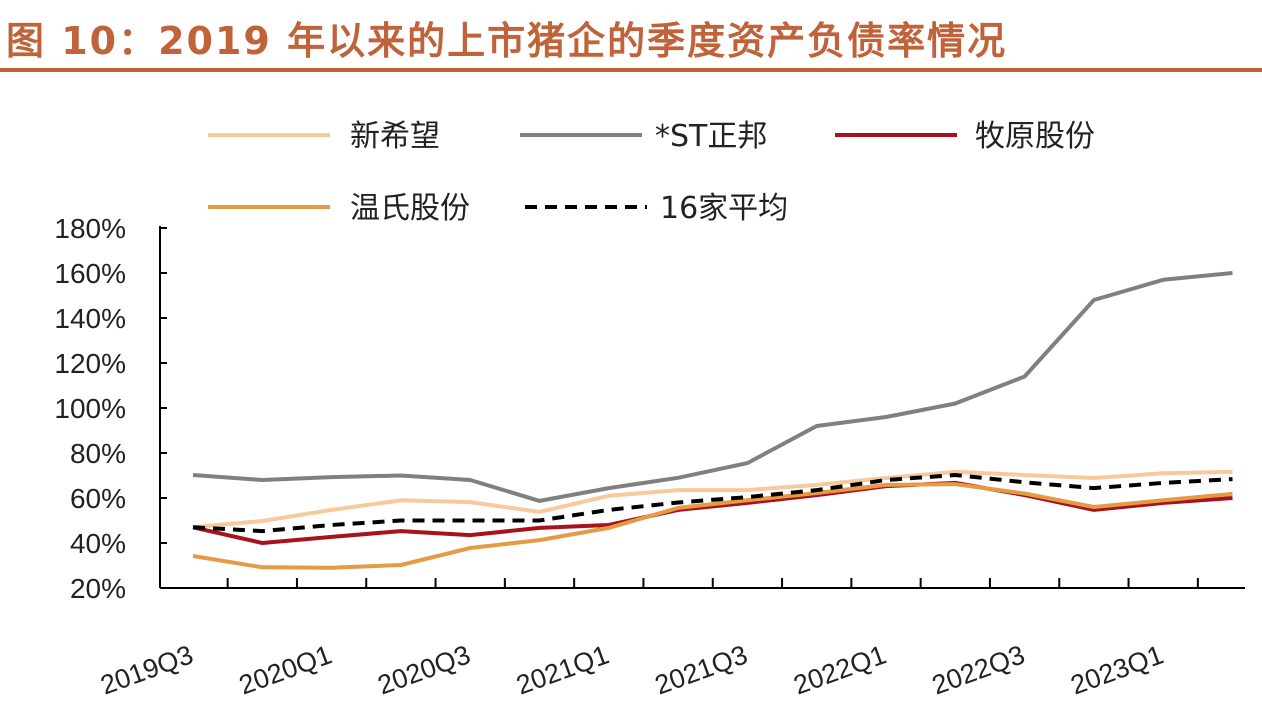 This screenshot has height=716, width=1262. I want to click on x-tick-label: 2022Q3, so click(978, 669).